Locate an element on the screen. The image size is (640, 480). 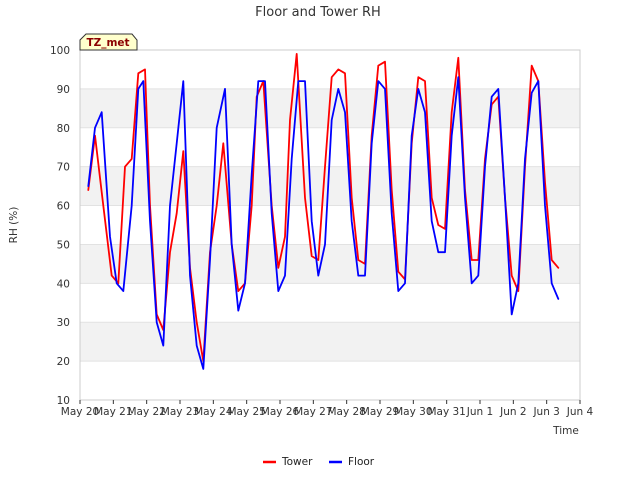
x-tick-label: May 26 is located at coordinates (280, 412).